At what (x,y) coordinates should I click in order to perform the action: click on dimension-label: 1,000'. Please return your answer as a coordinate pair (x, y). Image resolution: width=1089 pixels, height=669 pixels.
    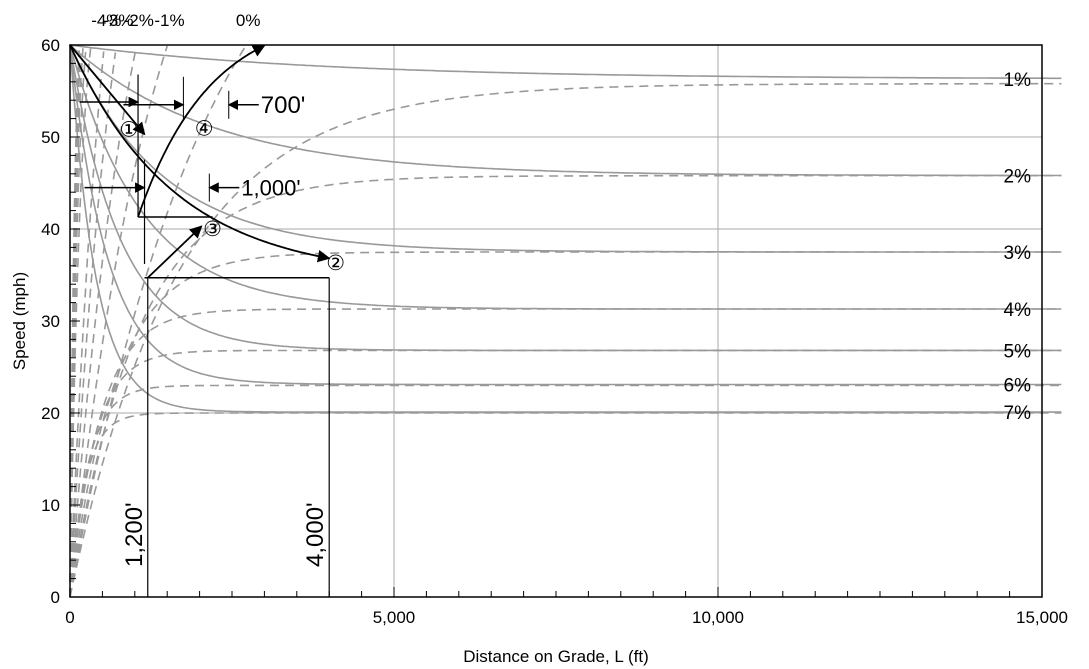
    Looking at the image, I should click on (270, 188).